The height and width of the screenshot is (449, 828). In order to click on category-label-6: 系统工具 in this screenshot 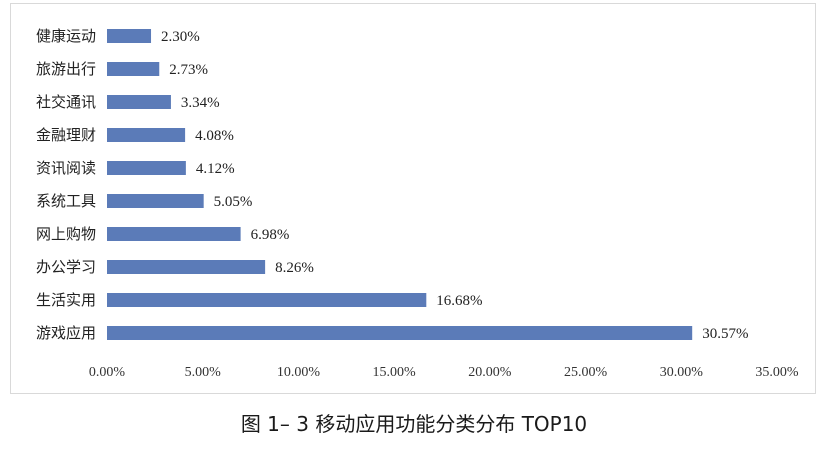, I will do `click(66, 201)`.